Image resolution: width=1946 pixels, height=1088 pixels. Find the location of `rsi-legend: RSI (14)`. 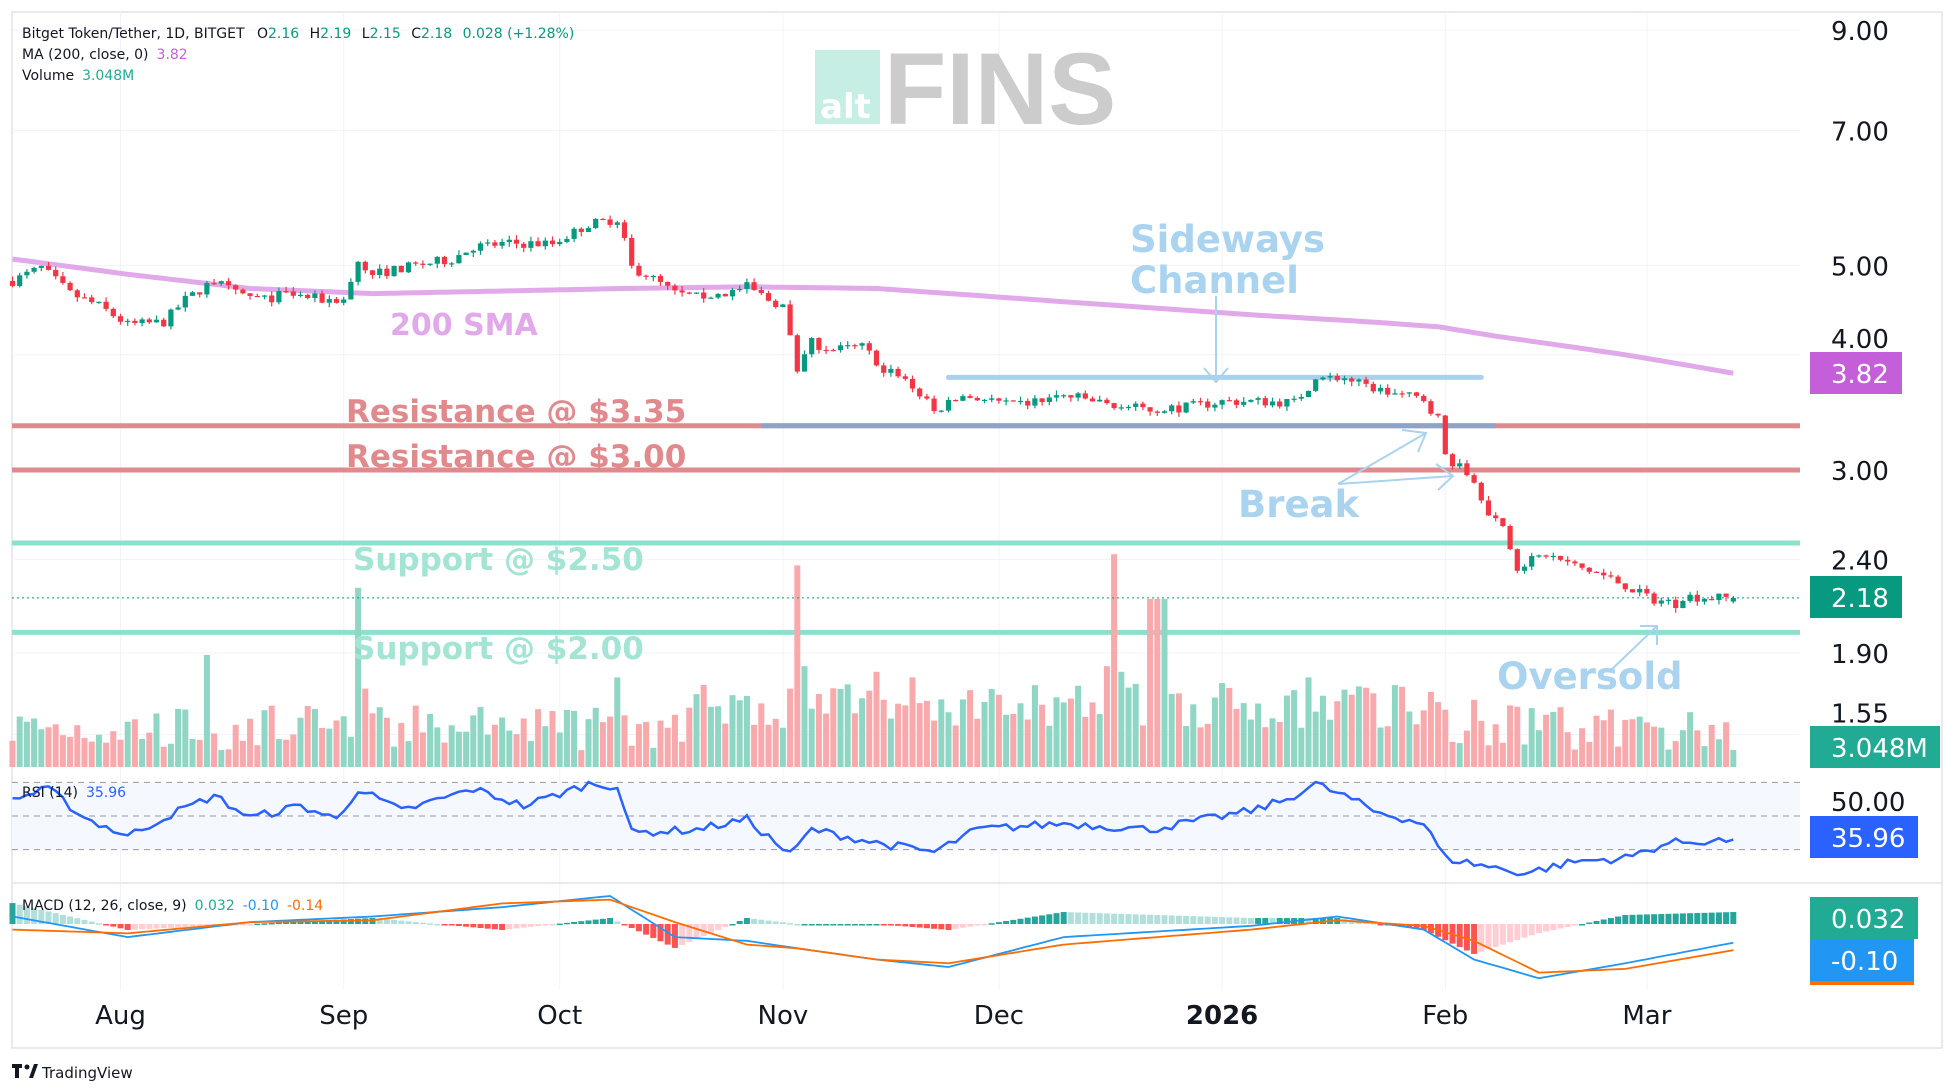

rsi-legend: RSI (14) is located at coordinates (50, 793).